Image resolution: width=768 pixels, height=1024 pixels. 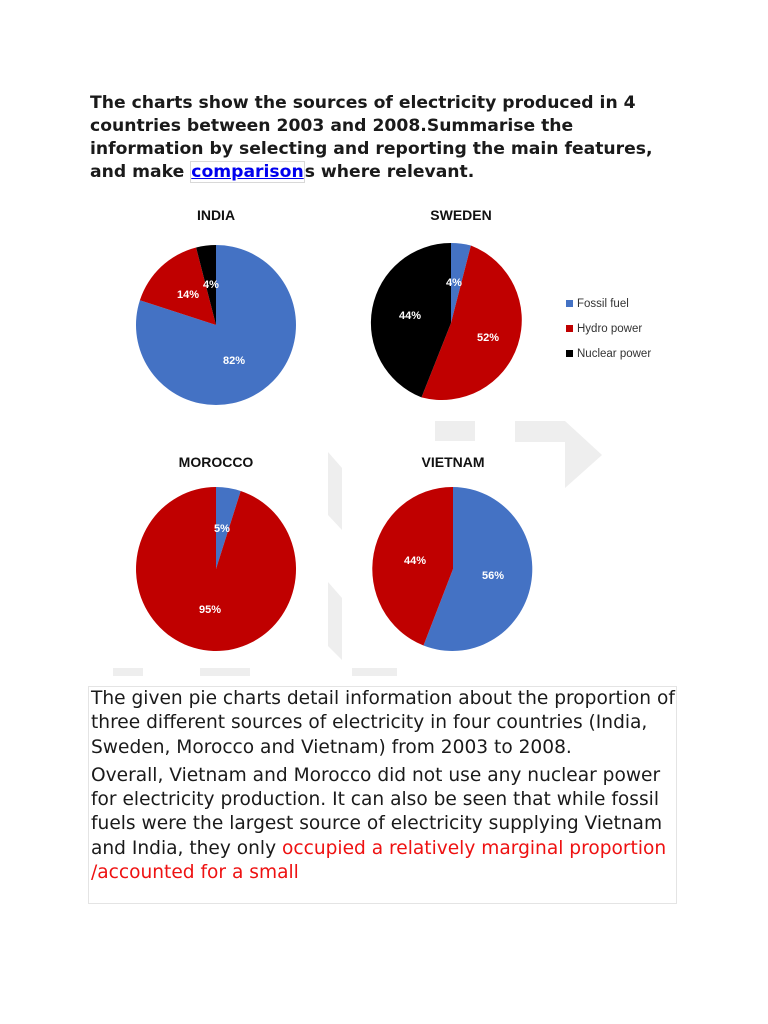 I want to click on india-fossil-label: 82%, so click(x=234, y=361).